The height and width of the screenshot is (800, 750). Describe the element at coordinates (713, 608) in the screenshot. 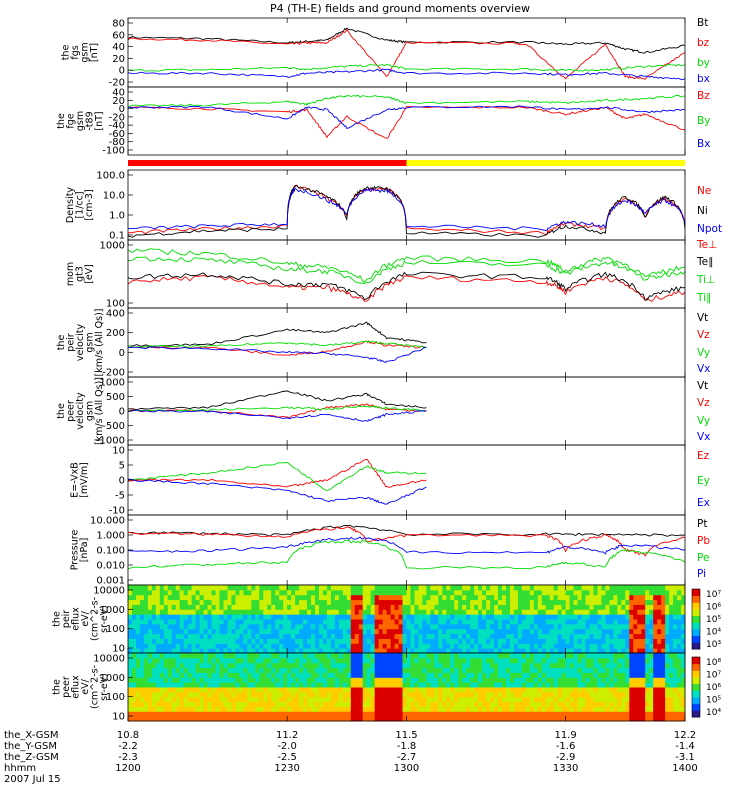

I see `colorbar-tick-label: 10⁶` at that location.